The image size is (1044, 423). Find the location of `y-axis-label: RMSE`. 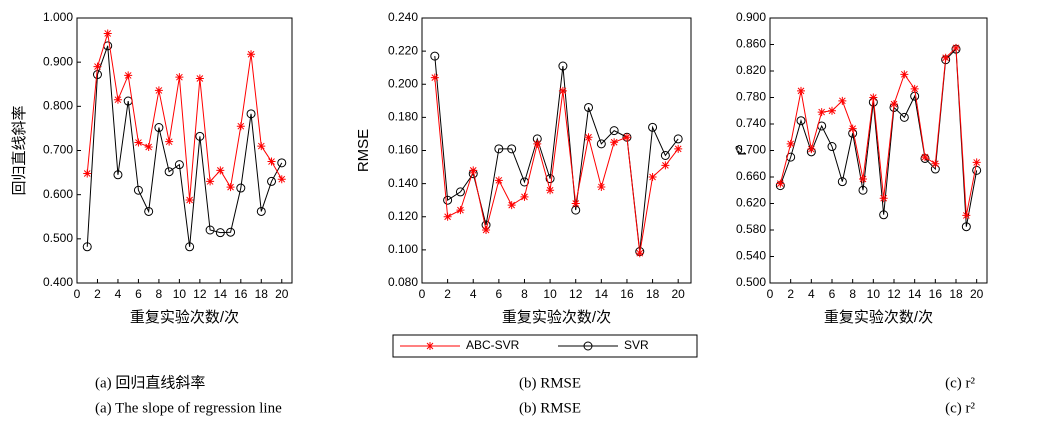

y-axis-label: RMSE is located at coordinates (363, 150).